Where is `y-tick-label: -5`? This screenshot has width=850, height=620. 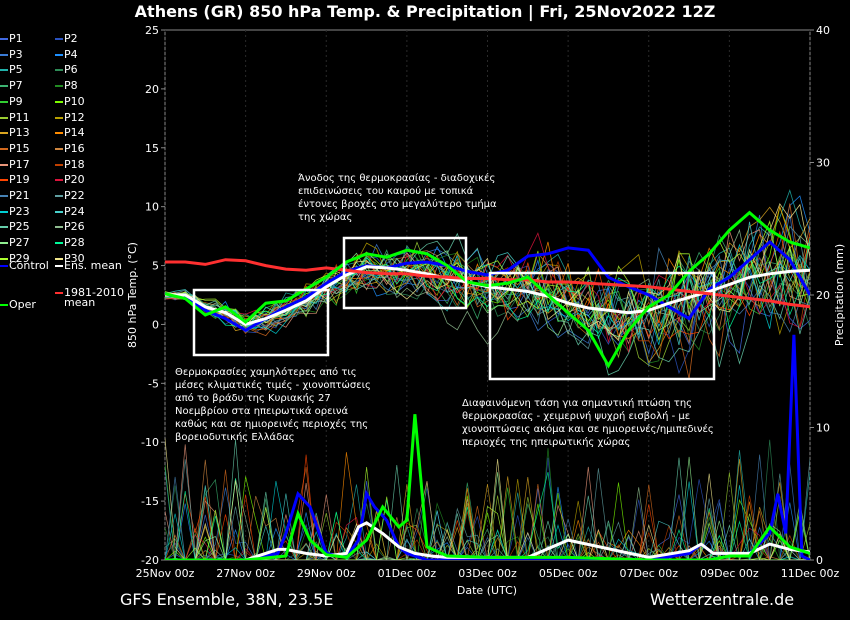
y-tick-label: -5 is located at coordinates (153, 383).